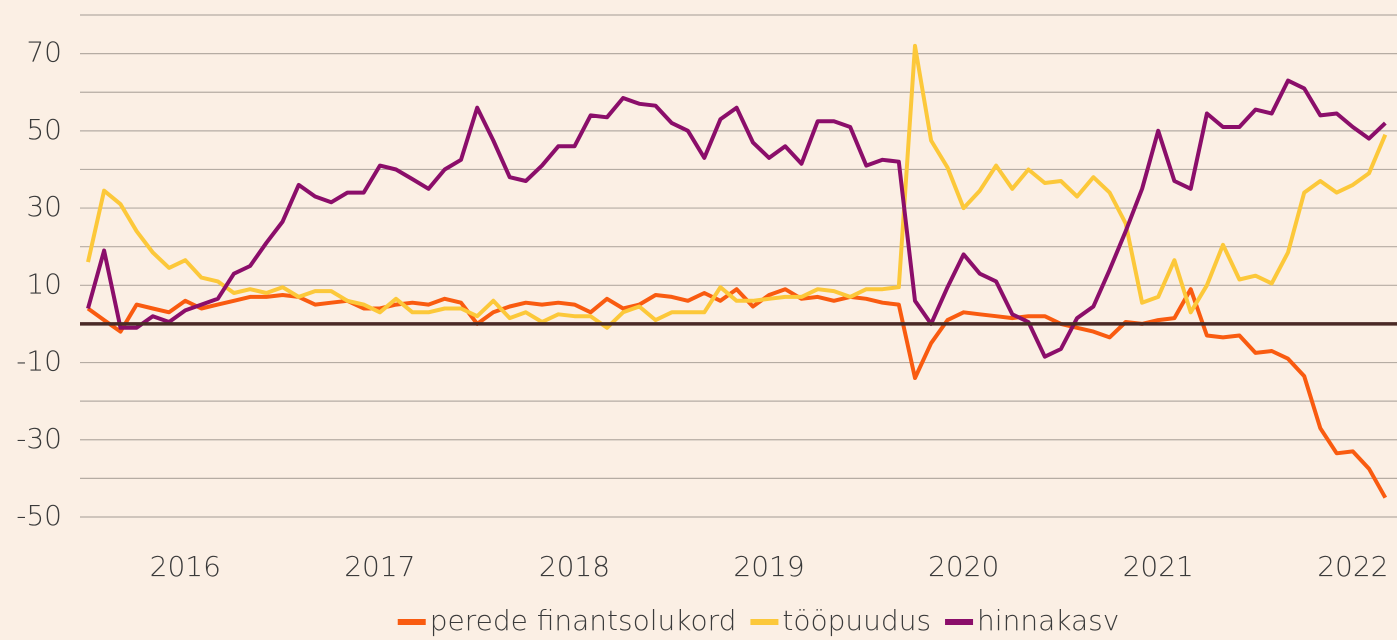  What do you see at coordinates (963, 566) in the screenshot?
I see `x-tick-label: 2020` at bounding box center [963, 566].